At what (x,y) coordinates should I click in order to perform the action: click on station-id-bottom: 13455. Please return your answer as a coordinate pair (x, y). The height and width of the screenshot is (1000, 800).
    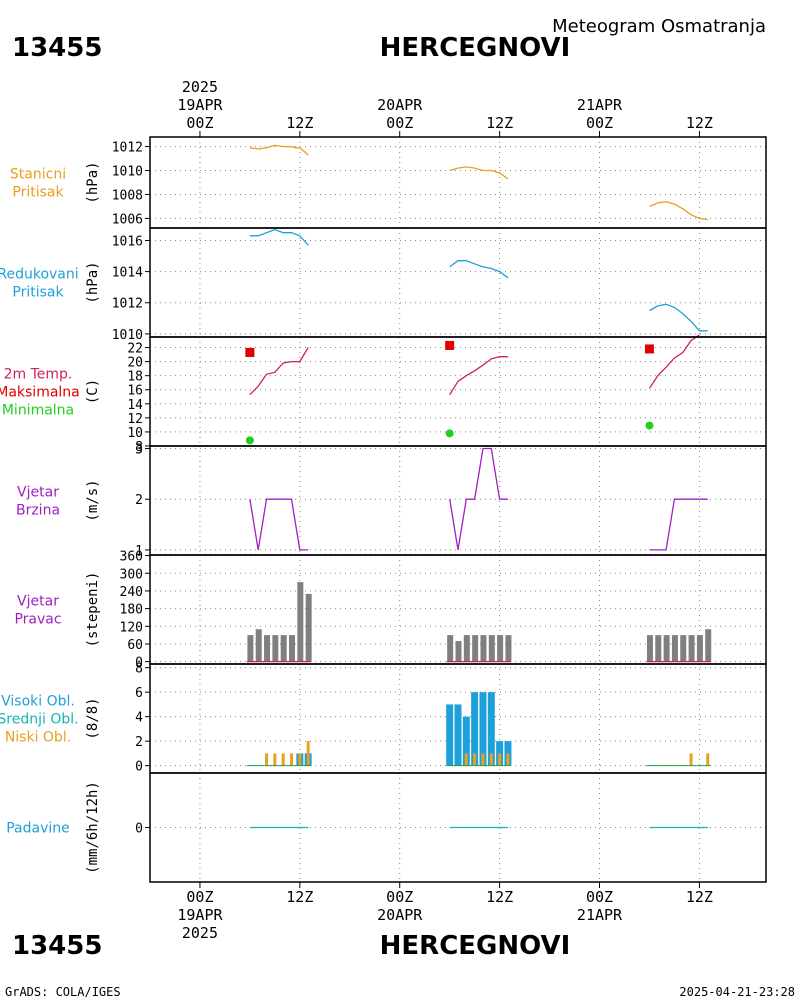
    Looking at the image, I should click on (57, 946).